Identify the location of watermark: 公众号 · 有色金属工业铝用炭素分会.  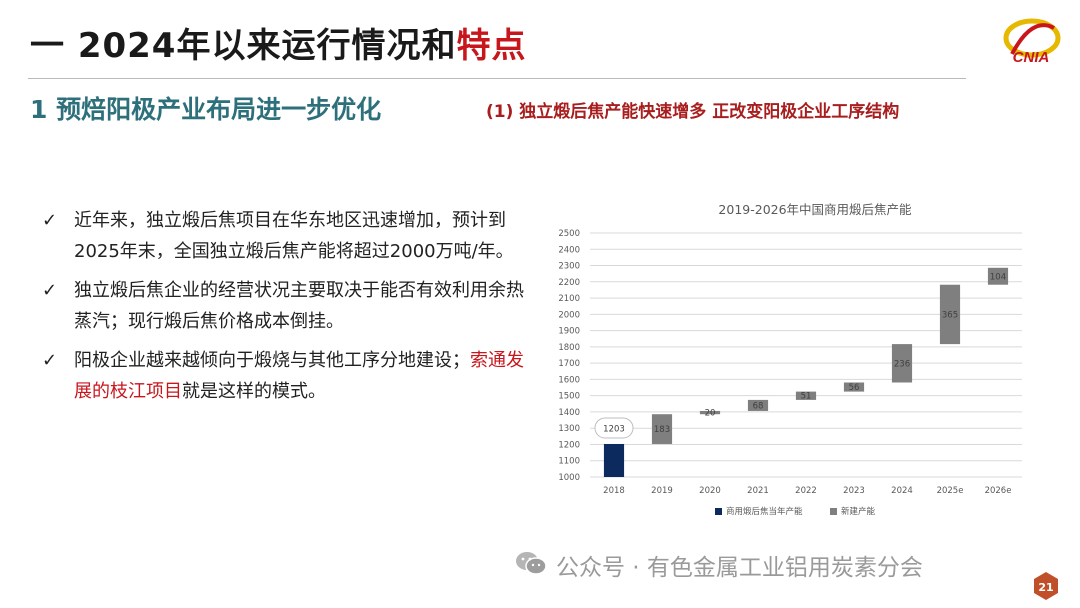
(718, 565).